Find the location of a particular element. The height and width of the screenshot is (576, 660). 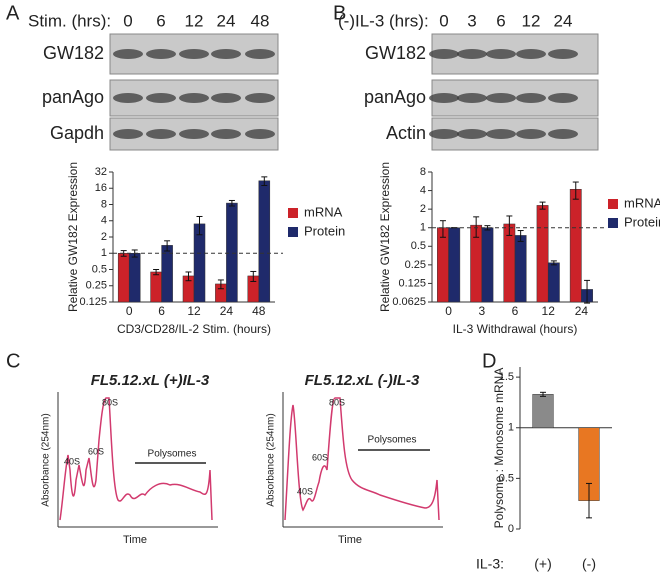

lane-label: 24 is located at coordinates (563, 20).